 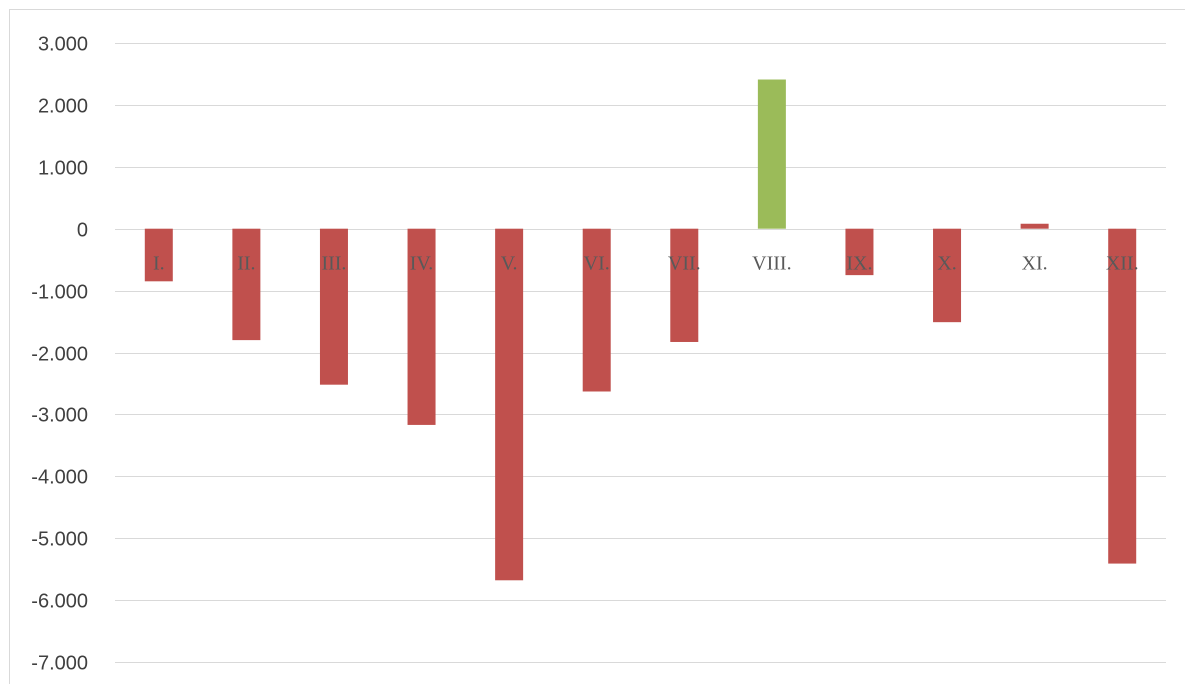 I want to click on y-tick-label: 1.000, so click(x=63, y=169).